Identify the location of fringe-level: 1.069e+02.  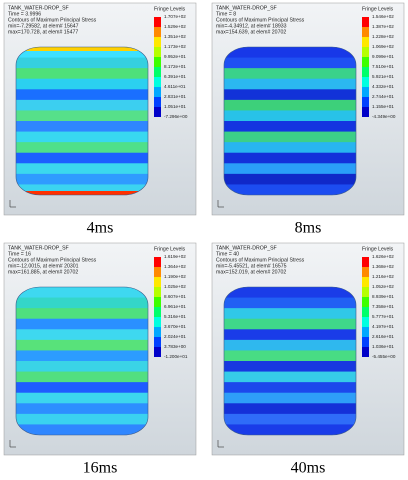
(383, 46).